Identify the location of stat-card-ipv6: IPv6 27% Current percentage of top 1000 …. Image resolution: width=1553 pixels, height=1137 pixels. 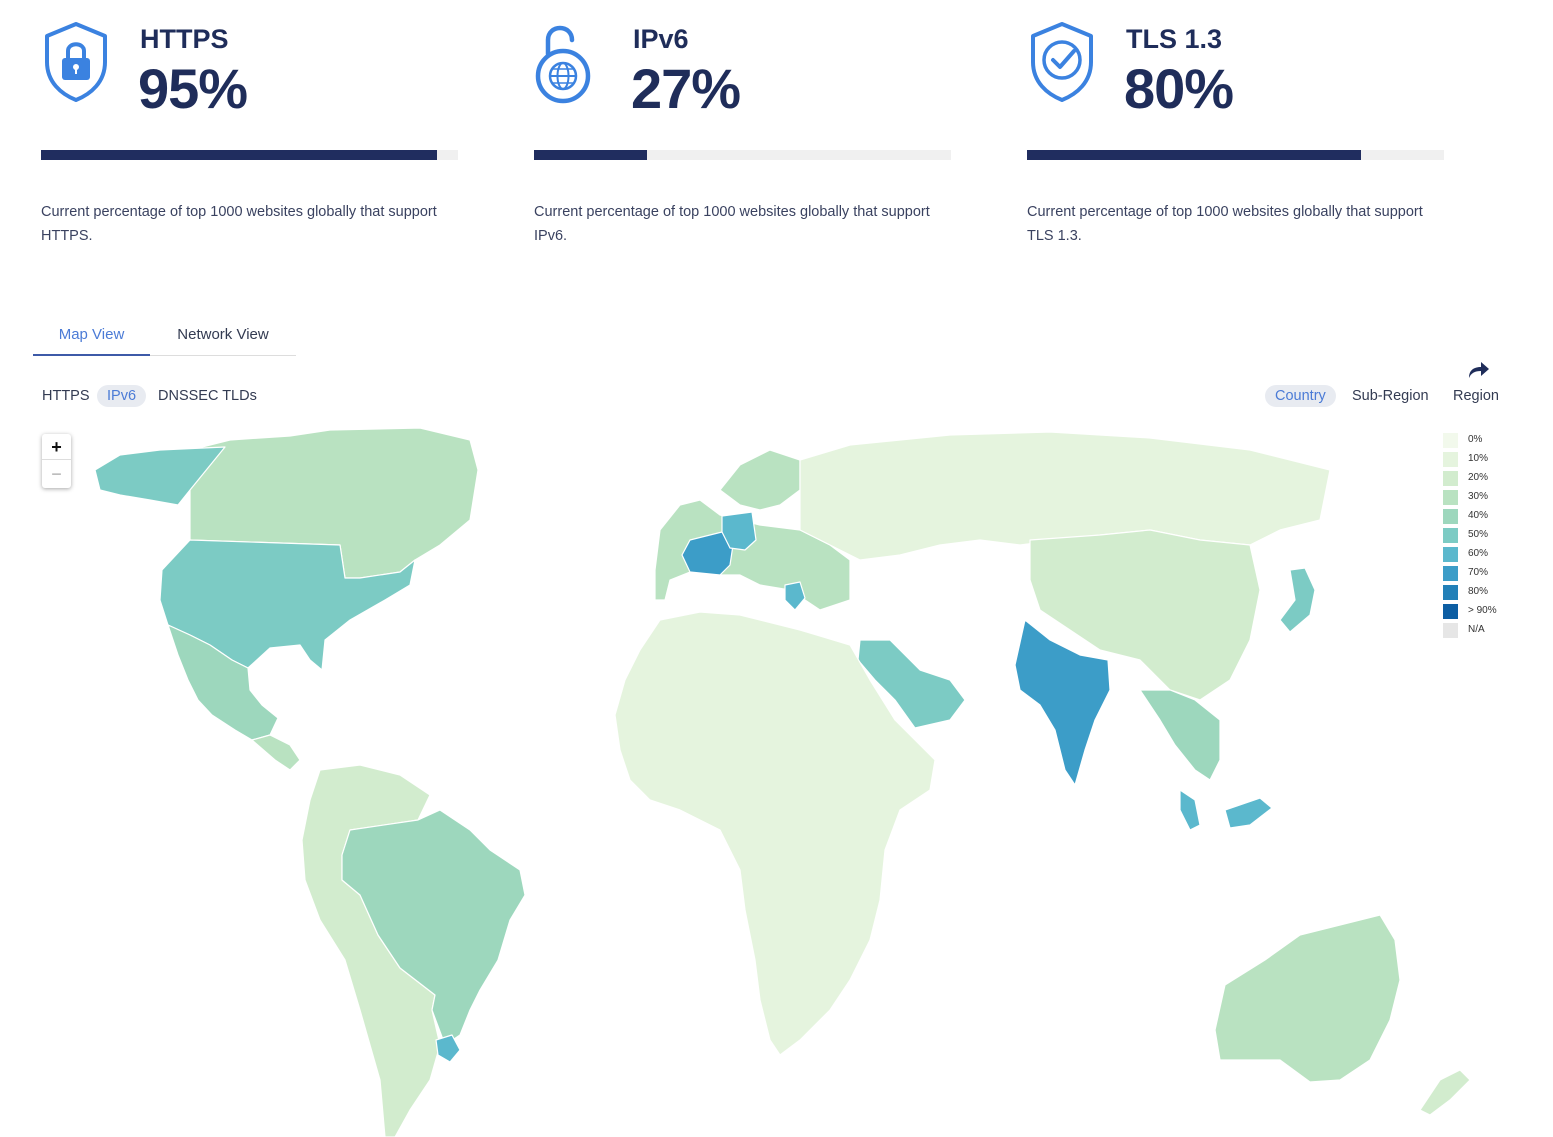
(744, 130).